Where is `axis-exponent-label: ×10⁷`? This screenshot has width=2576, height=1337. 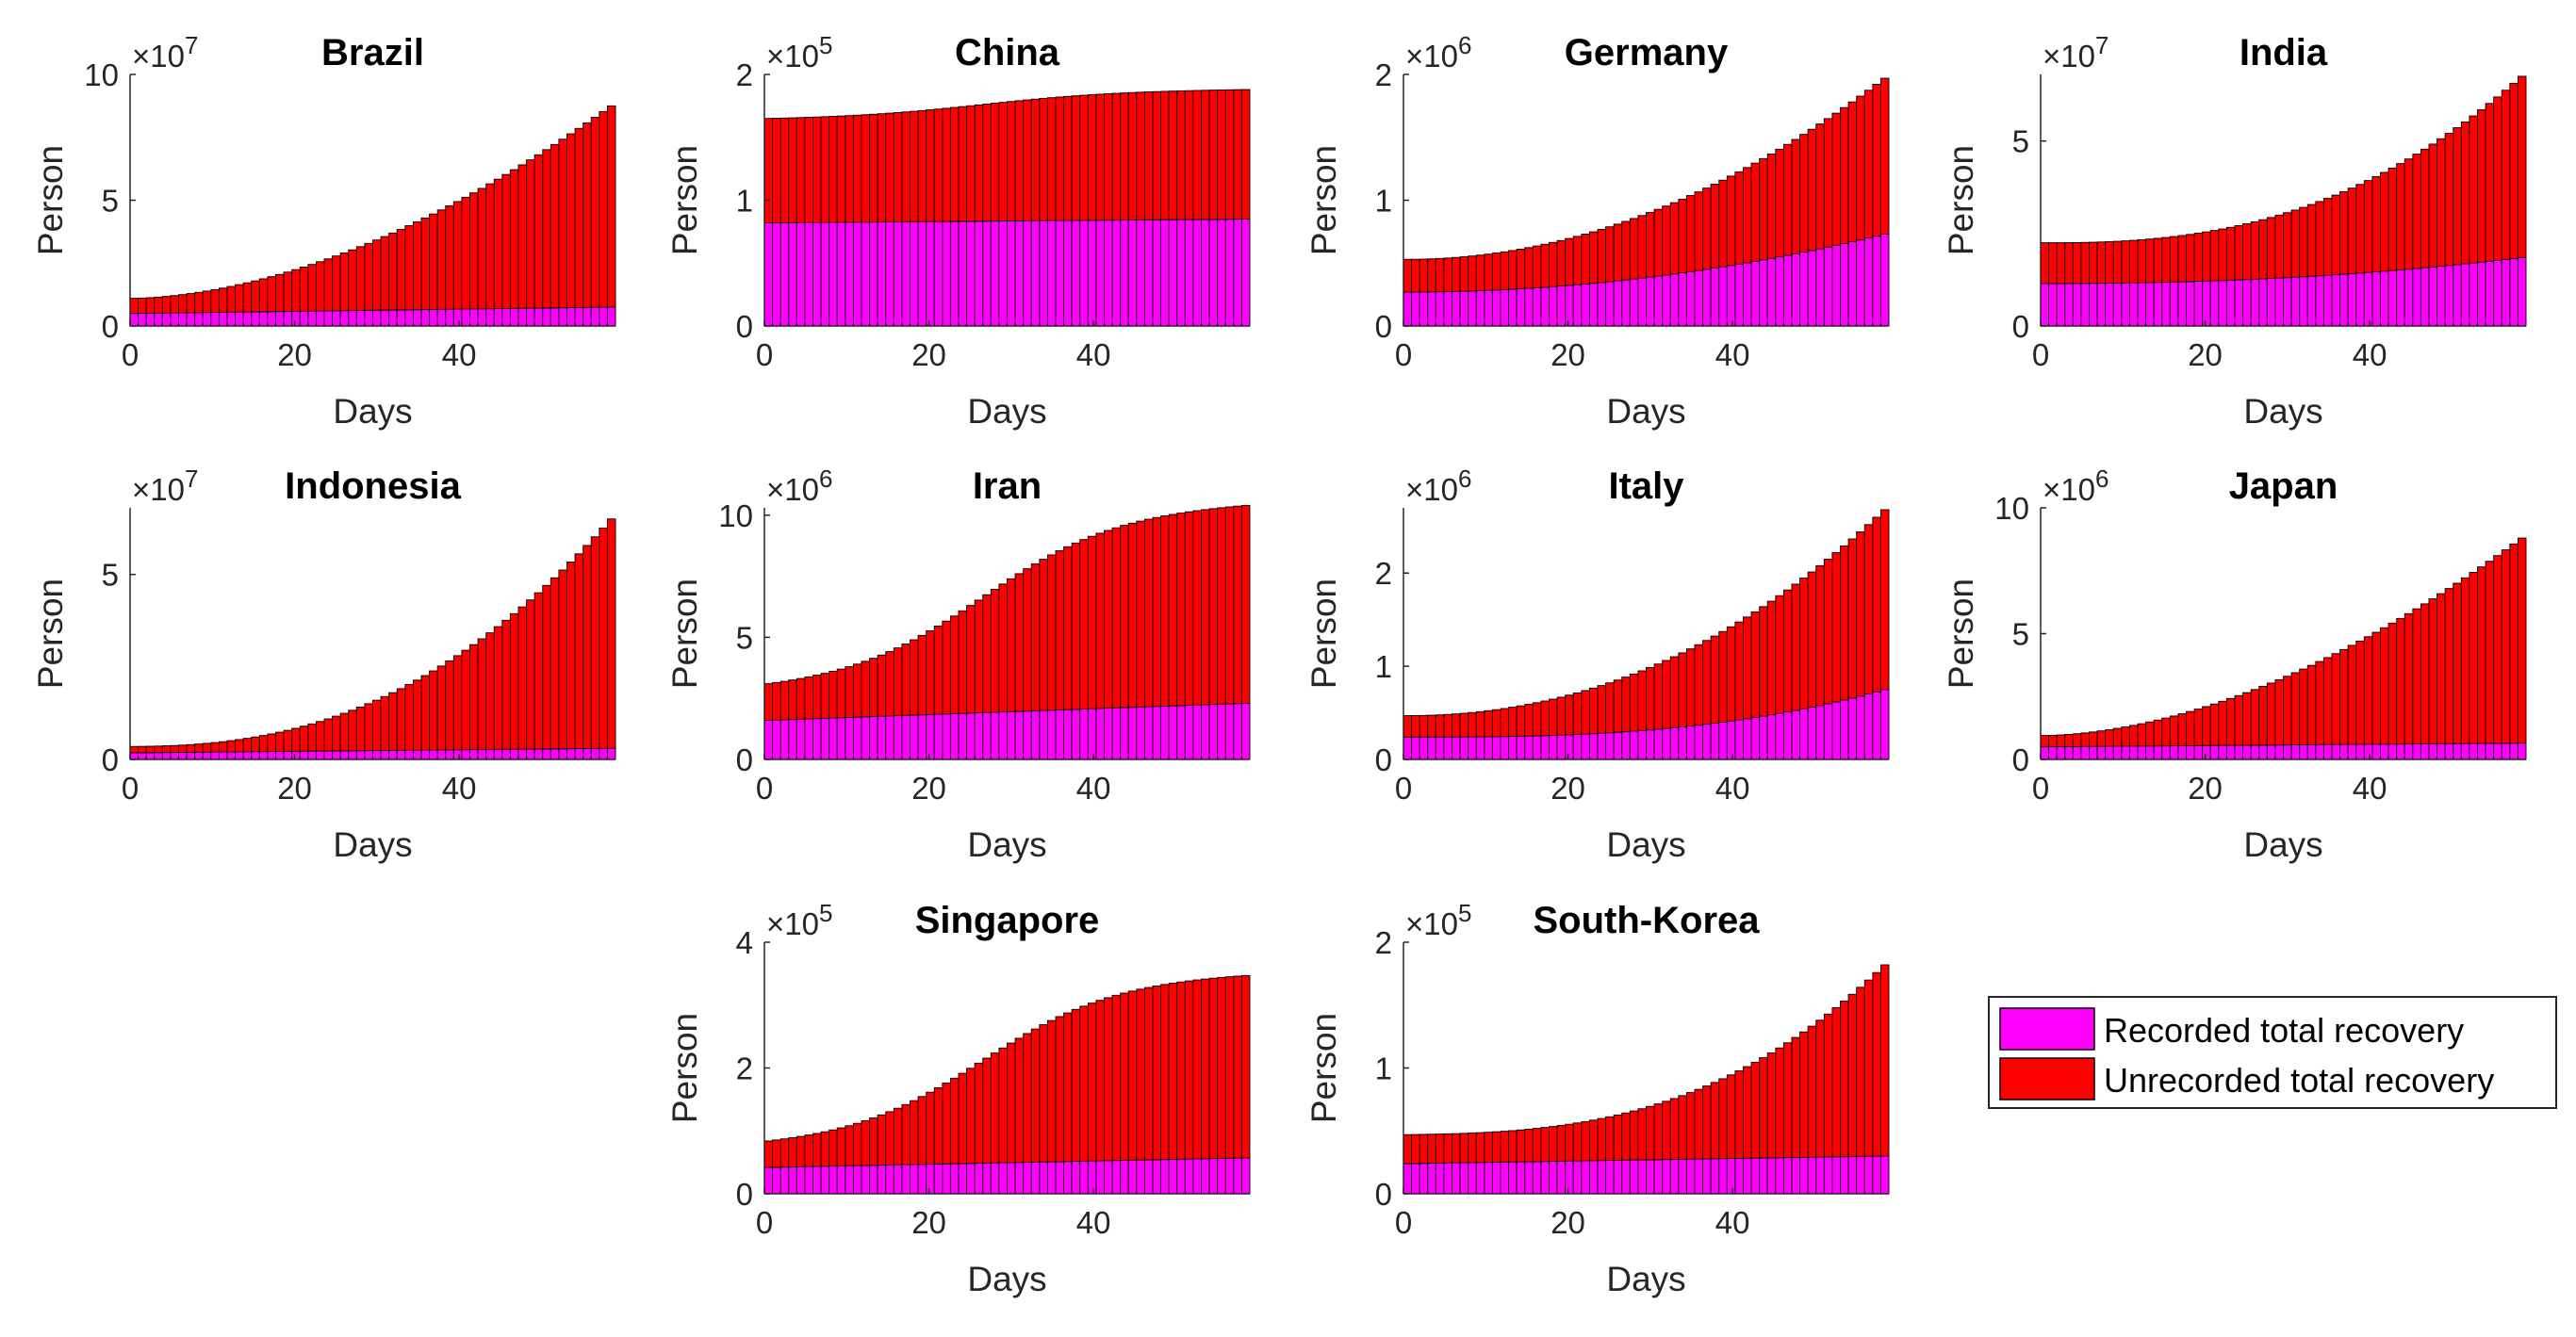 axis-exponent-label: ×10⁷ is located at coordinates (165, 52).